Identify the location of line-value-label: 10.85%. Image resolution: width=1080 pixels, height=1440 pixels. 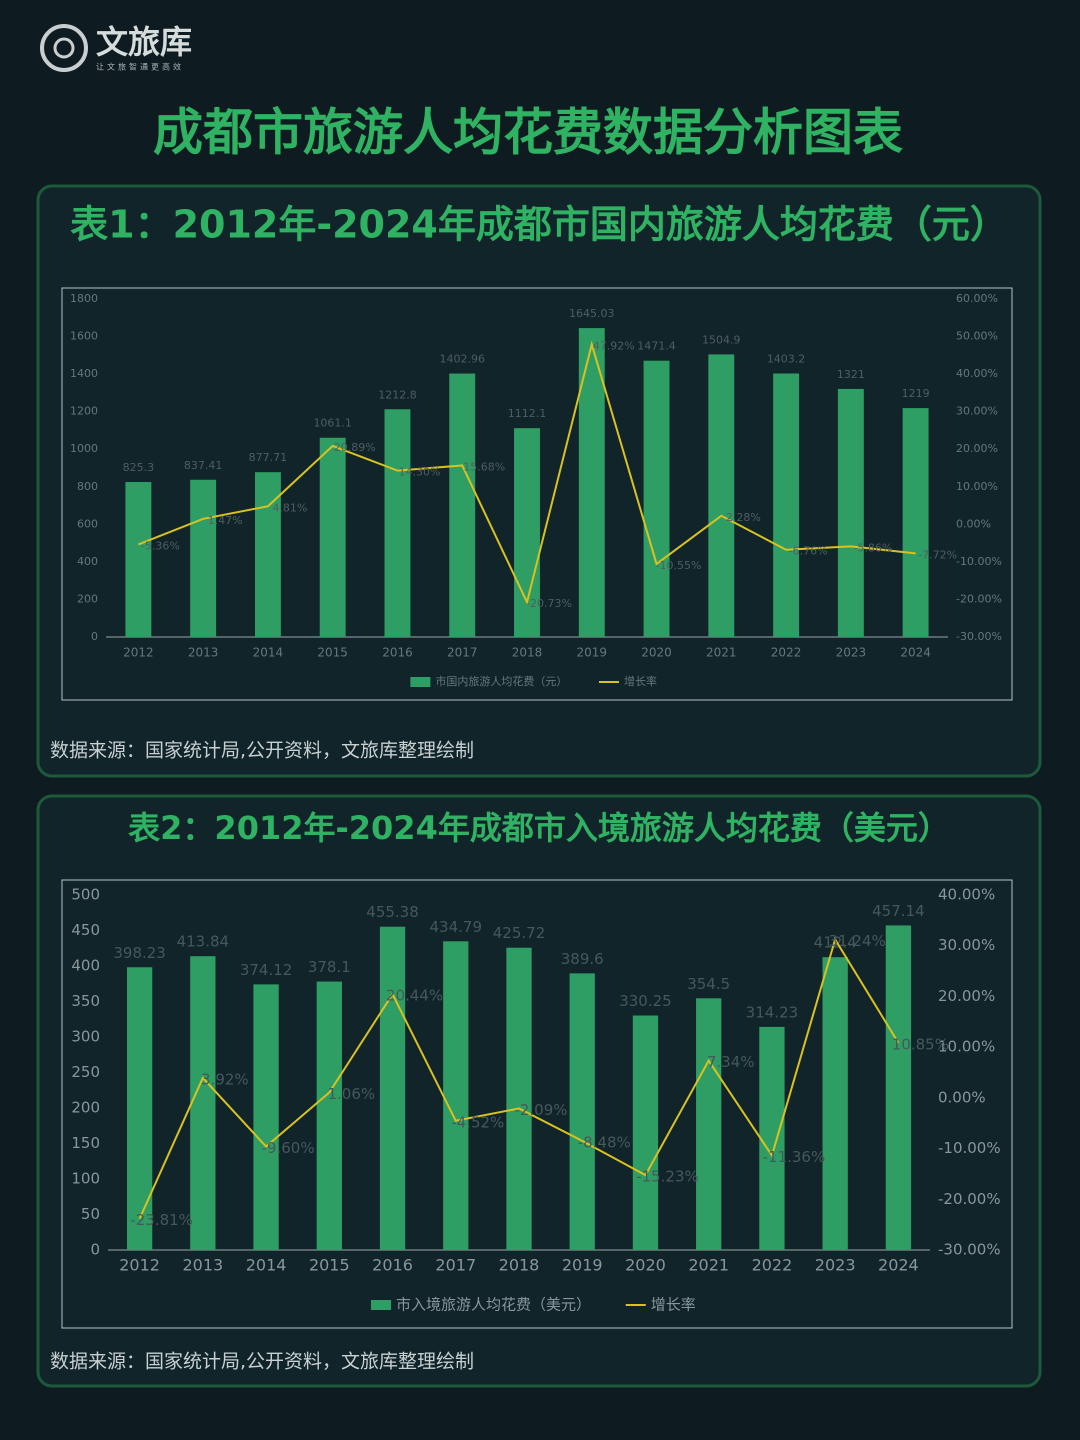
(920, 1044).